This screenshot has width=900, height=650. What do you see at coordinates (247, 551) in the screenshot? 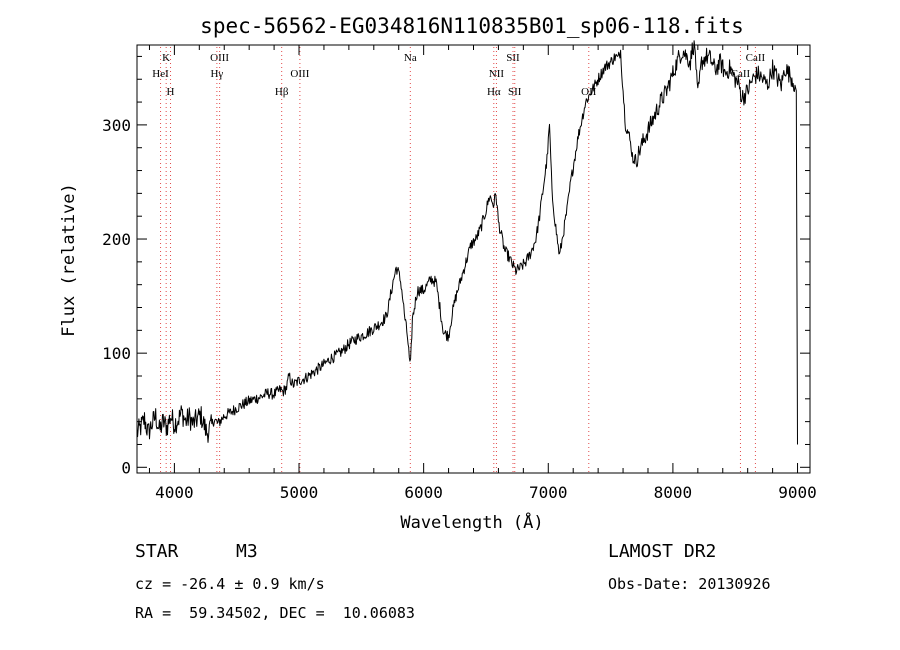
I see `object-subclass: M3` at bounding box center [247, 551].